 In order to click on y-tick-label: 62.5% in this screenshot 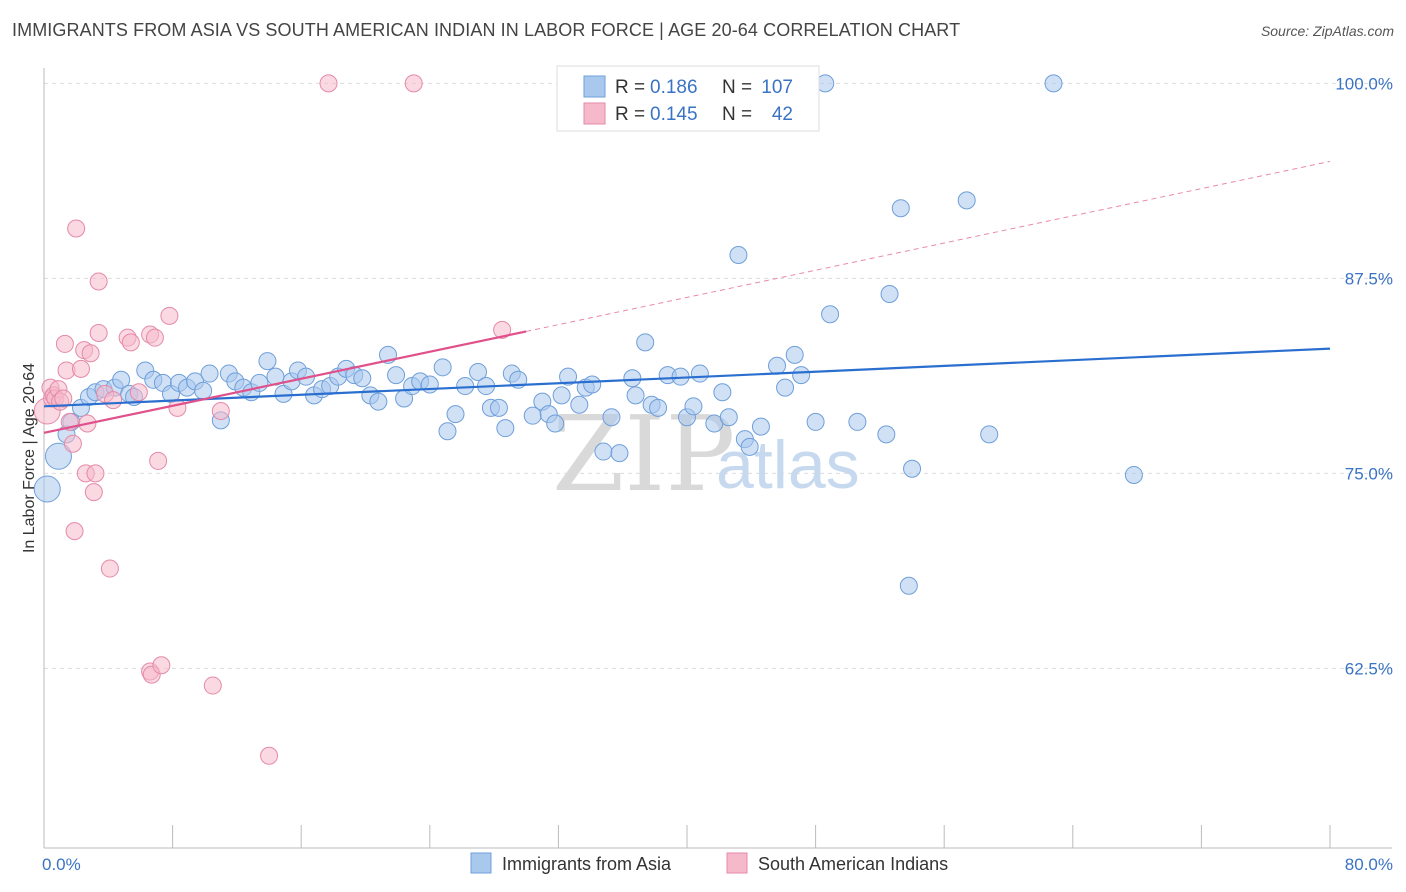, I will do `click(1369, 668)`.